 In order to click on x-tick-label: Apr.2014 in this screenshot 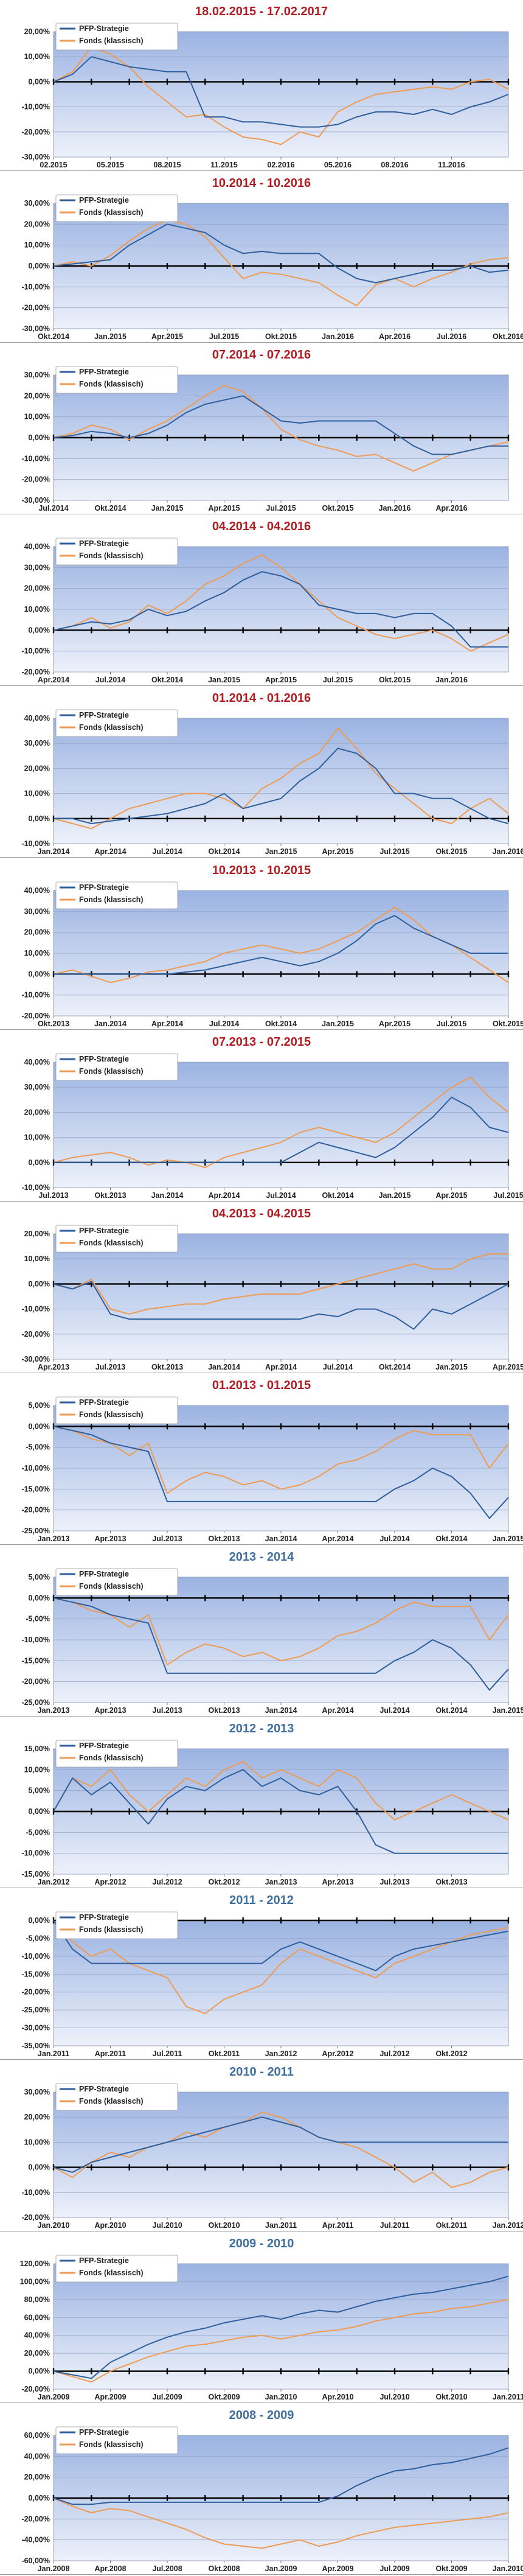, I will do `click(53, 680)`.